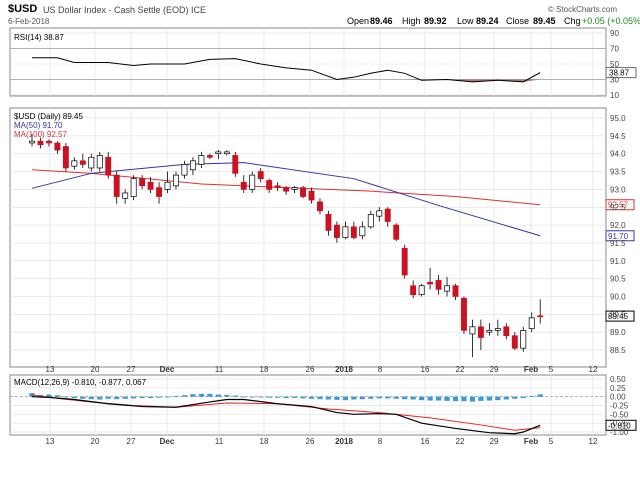 This screenshot has width=640, height=477. What do you see at coordinates (618, 205) in the screenshot?
I see `ma100-value-badge-label: 92.57` at bounding box center [618, 205].